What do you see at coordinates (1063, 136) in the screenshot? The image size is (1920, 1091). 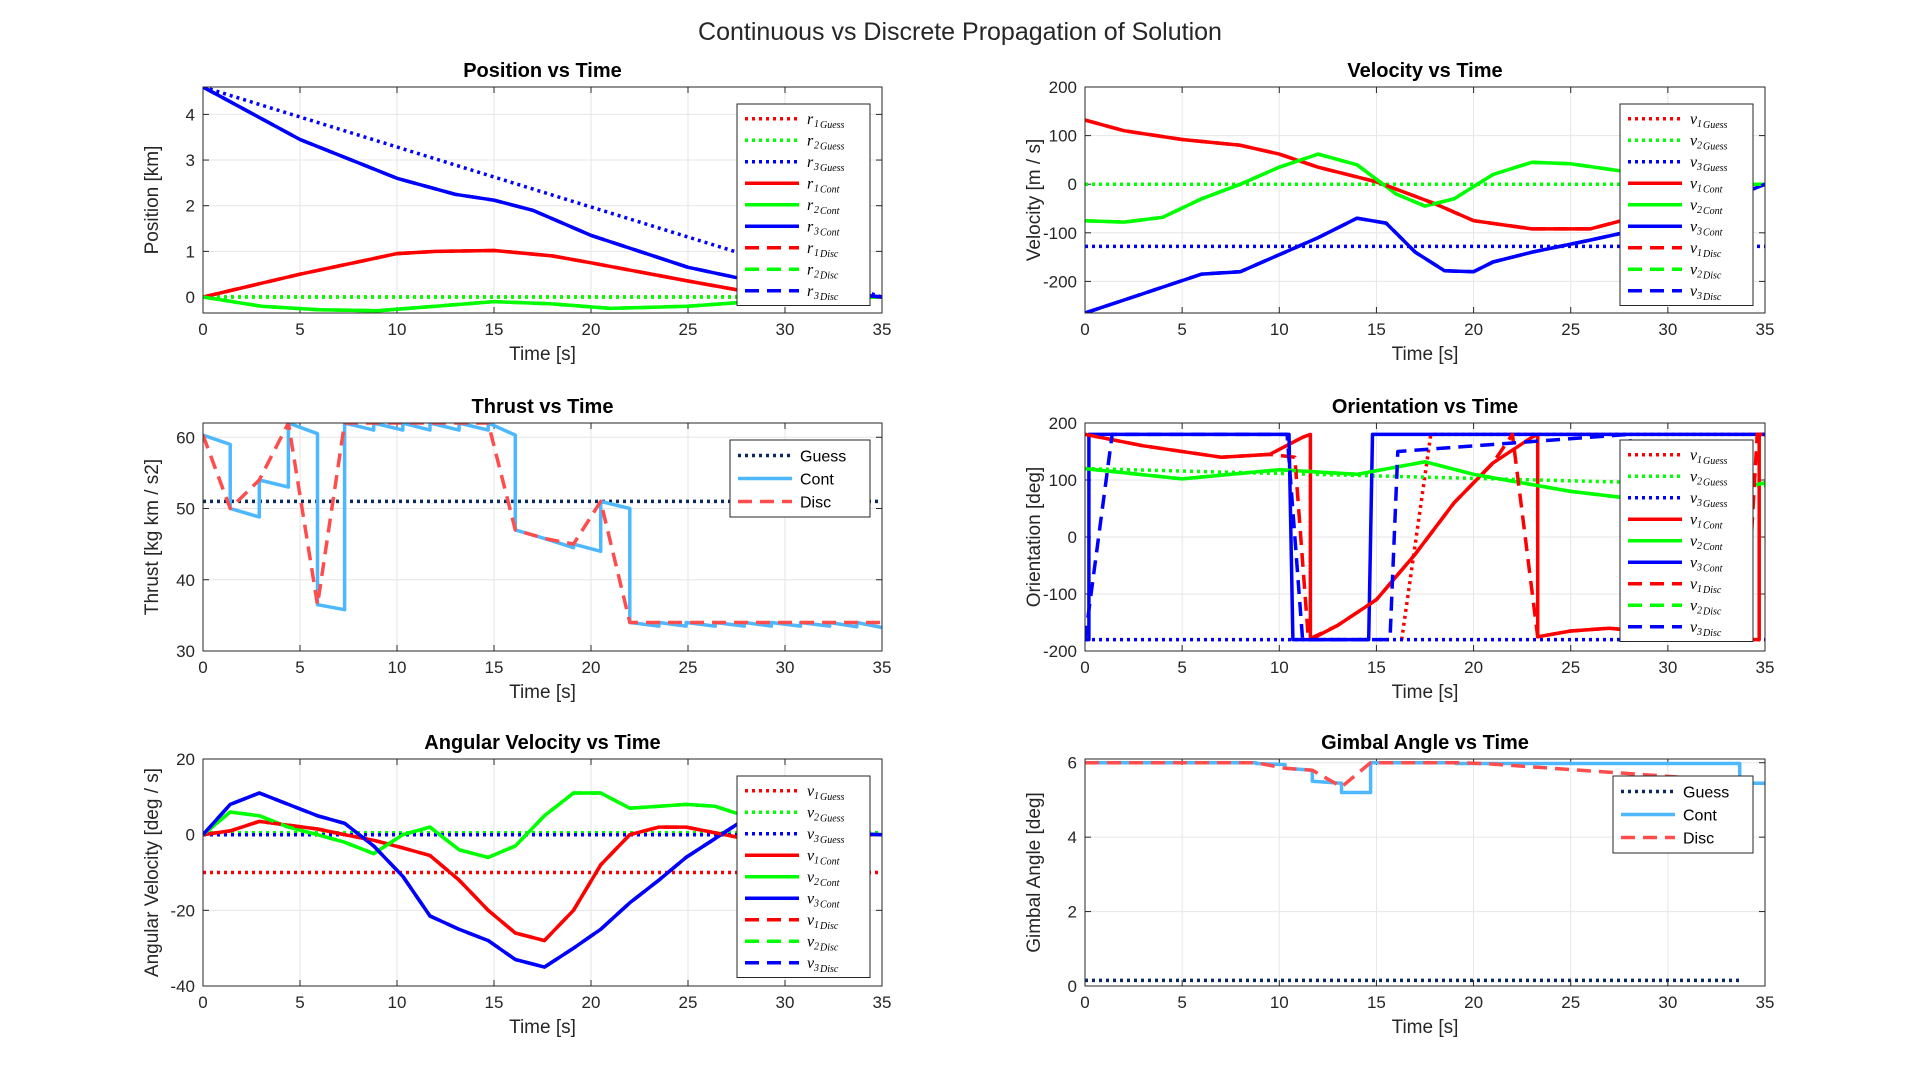 I see `y-tick-label: 100` at bounding box center [1063, 136].